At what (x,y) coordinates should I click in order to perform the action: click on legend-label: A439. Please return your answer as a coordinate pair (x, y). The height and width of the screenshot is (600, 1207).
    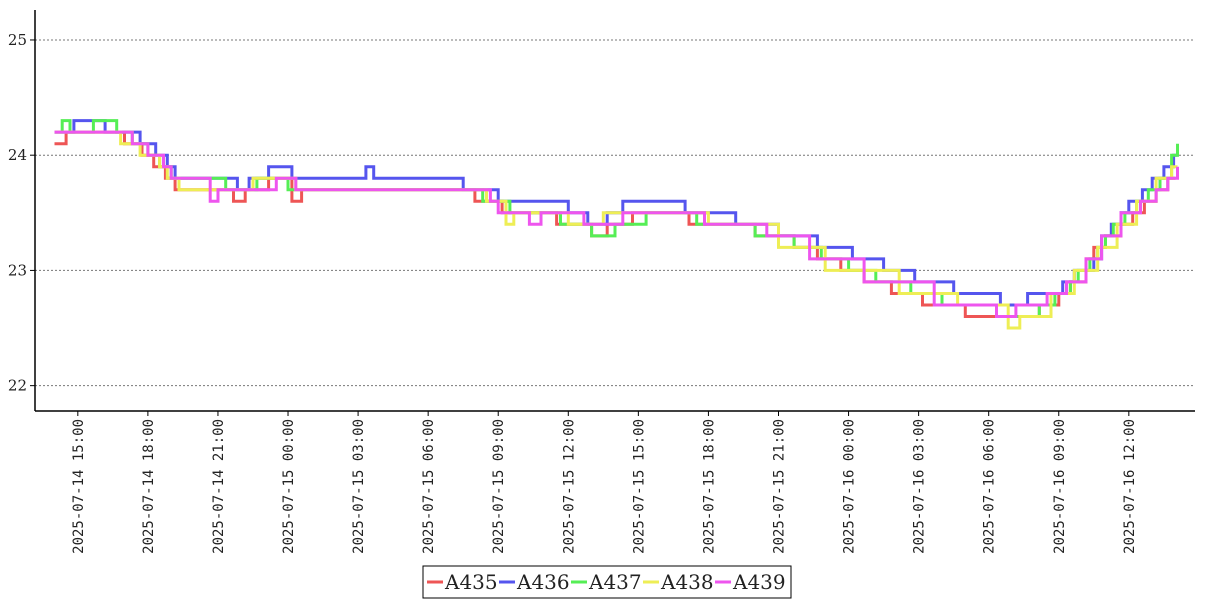
    Looking at the image, I should click on (759, 582).